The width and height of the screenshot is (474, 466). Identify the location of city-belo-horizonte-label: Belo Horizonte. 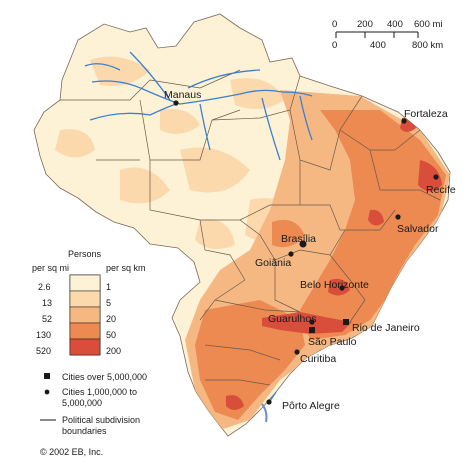
(334, 285).